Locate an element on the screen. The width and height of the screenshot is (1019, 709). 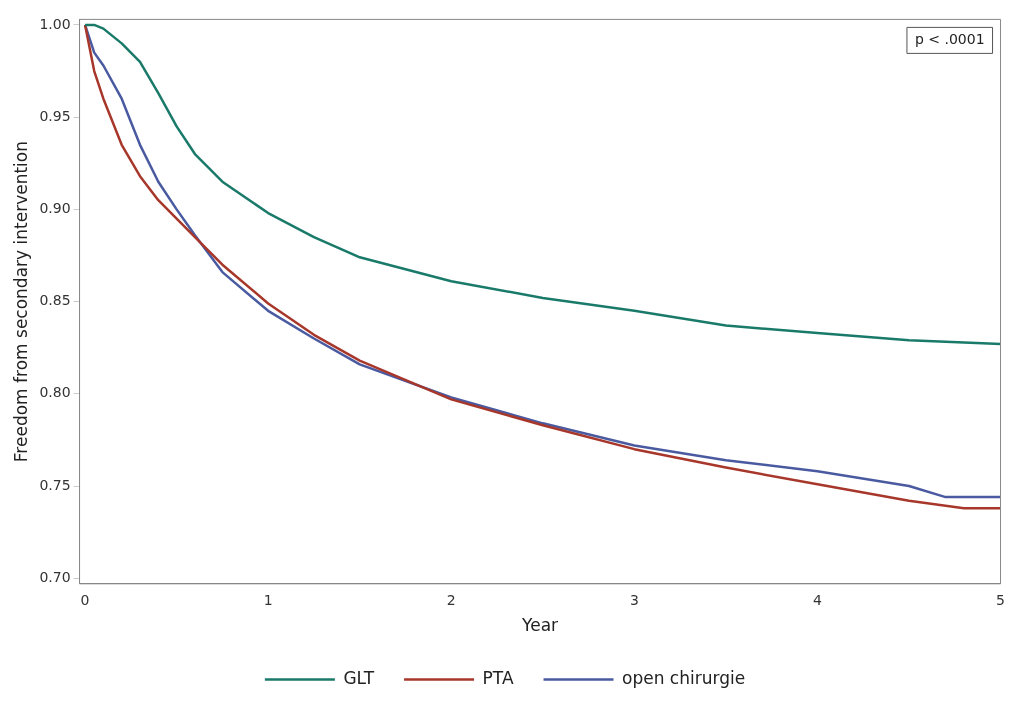
legend-label: PTA is located at coordinates (498, 677).